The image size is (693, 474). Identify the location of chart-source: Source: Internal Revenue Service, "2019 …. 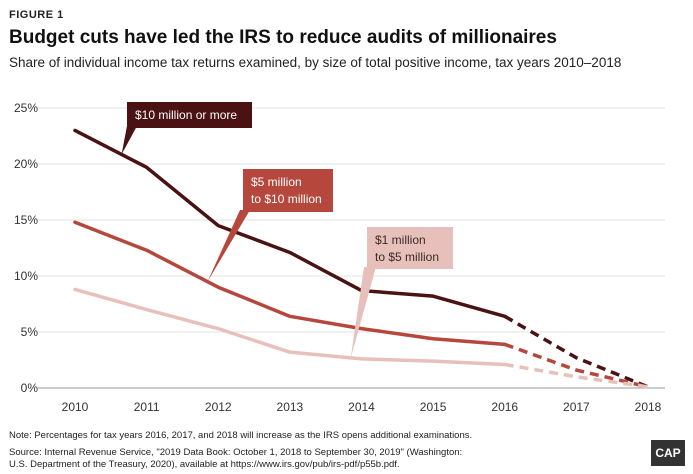
(235, 459).